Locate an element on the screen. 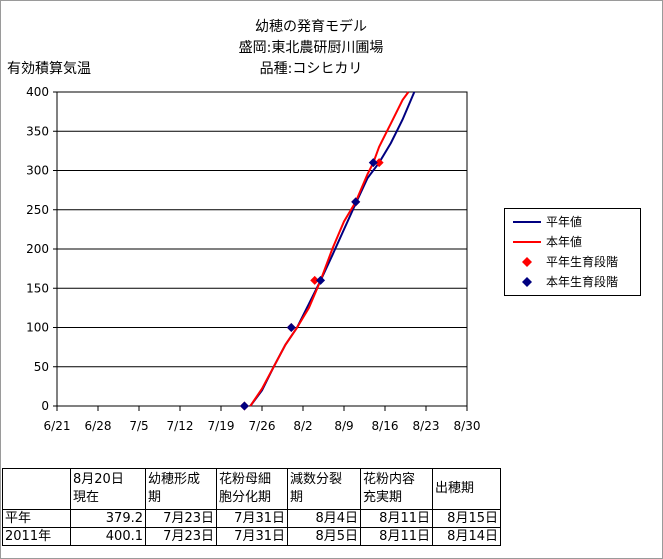  table-cell: 400.1 is located at coordinates (108, 536).